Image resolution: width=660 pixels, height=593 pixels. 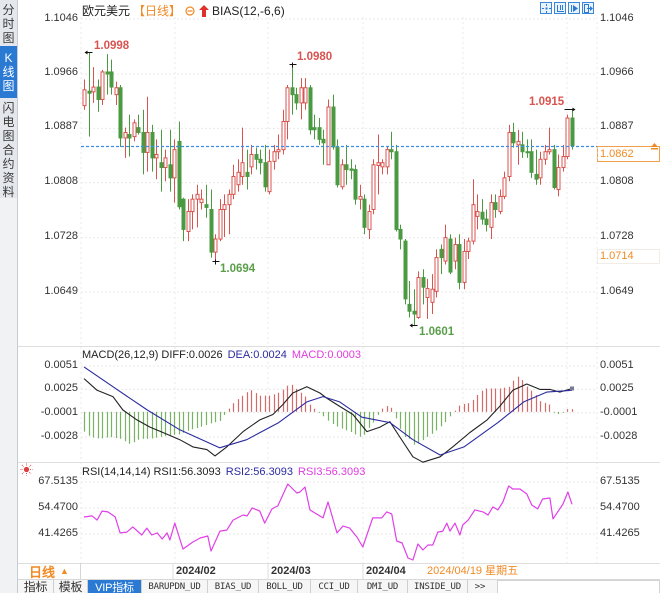 I want to click on period-button-label: 日线, so click(x=42, y=572).